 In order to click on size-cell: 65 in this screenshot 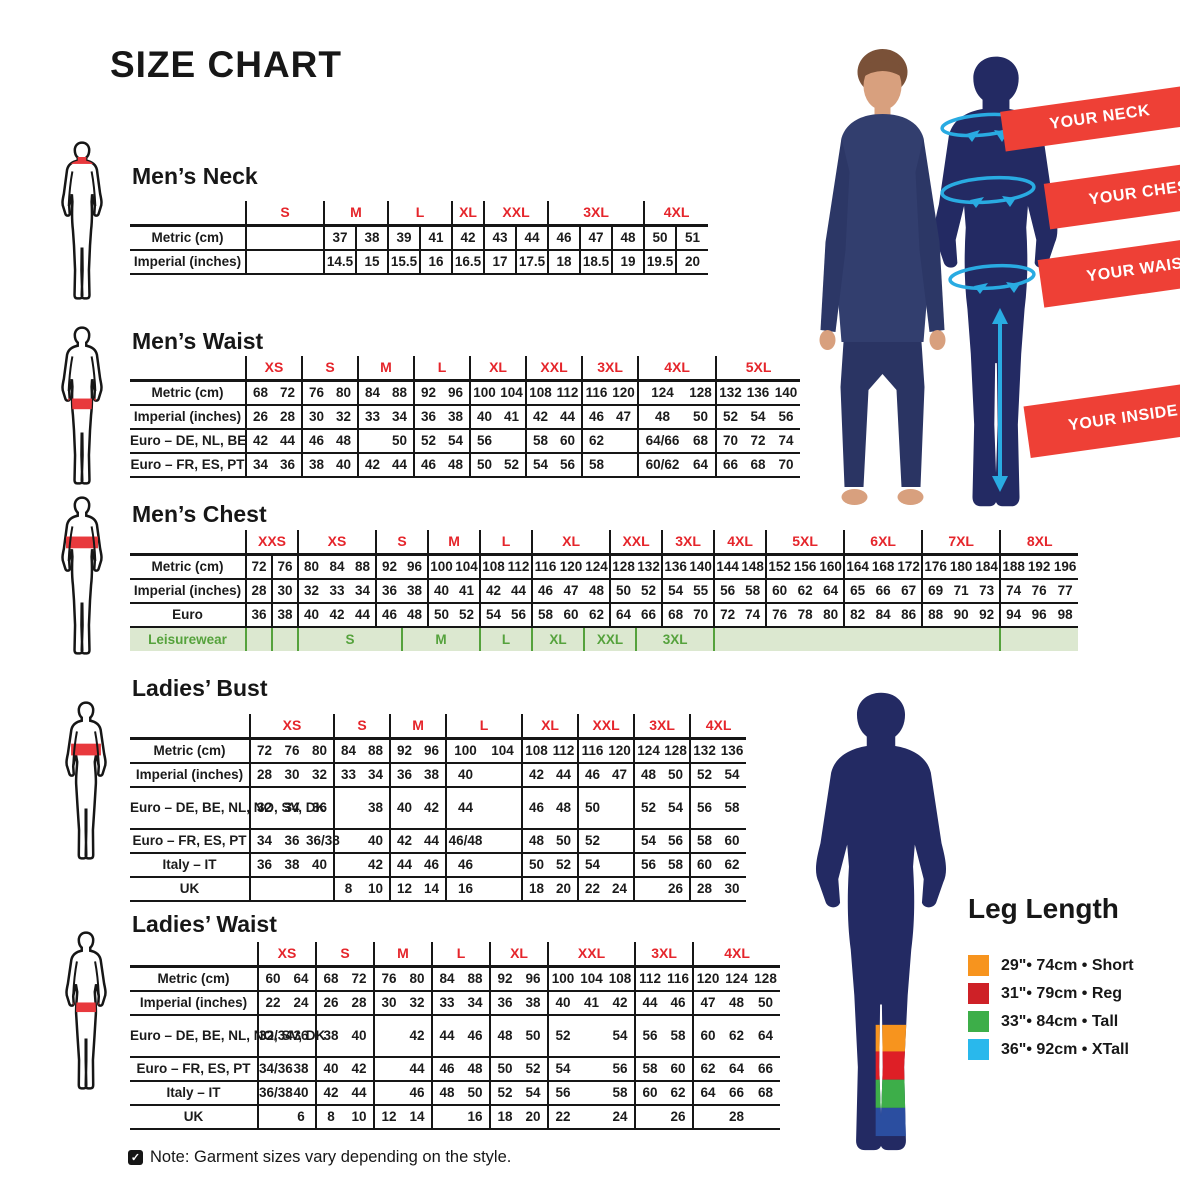, I will do `click(857, 591)`.